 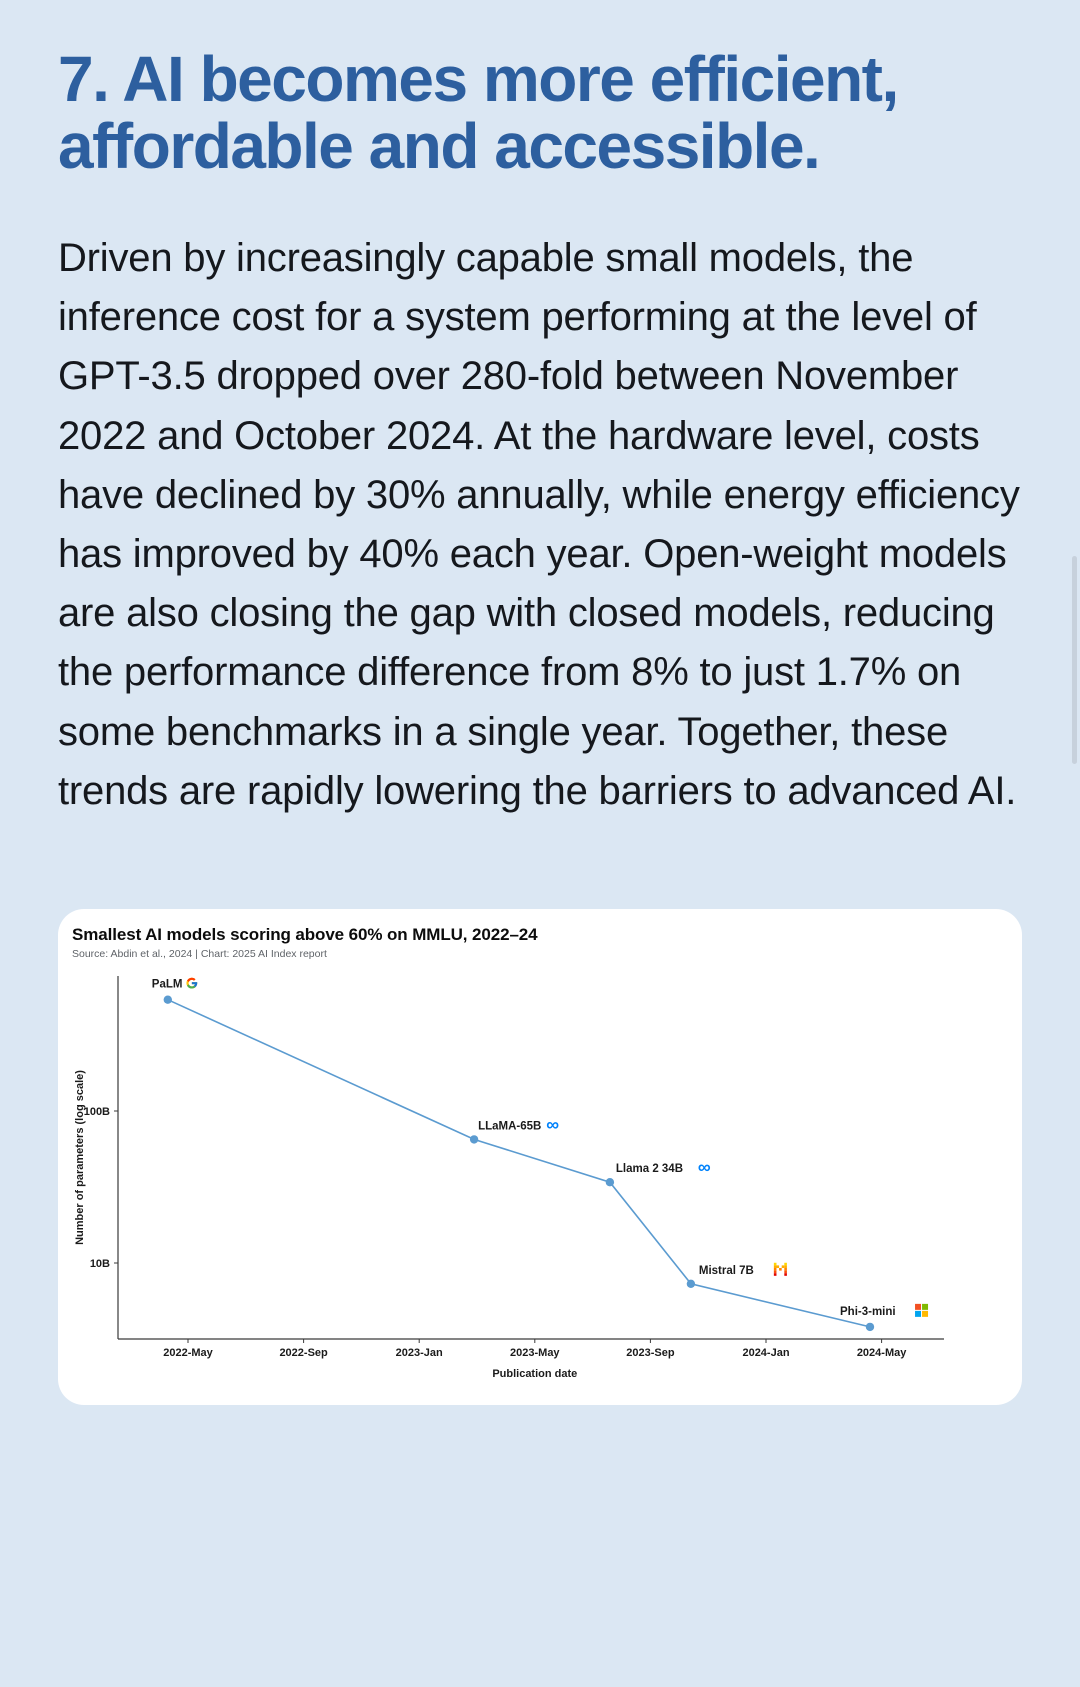 What do you see at coordinates (509, 1126) in the screenshot?
I see `point-label: LLaMA-65B` at bounding box center [509, 1126].